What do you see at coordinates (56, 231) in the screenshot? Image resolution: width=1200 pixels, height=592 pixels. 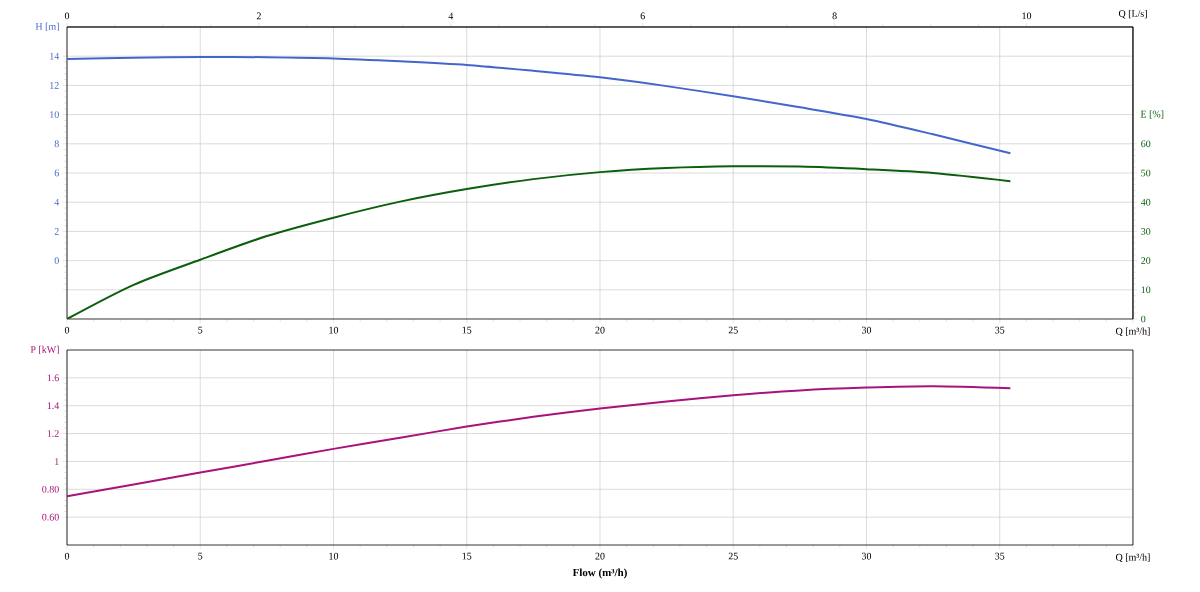 I see `y-tick-label: 2` at bounding box center [56, 231].